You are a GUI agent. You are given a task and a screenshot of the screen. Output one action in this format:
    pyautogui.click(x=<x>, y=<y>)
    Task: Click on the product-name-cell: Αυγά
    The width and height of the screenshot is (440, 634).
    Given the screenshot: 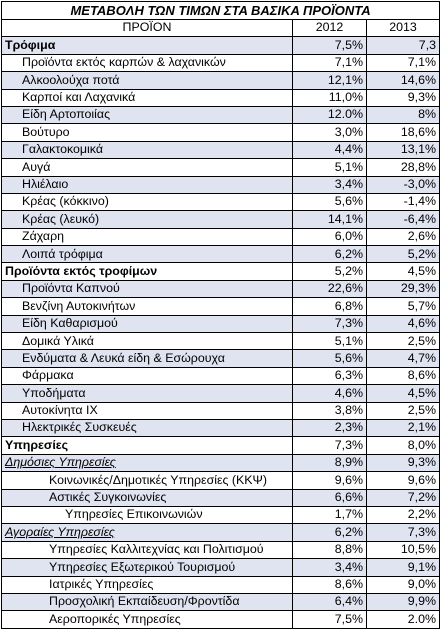 What is the action you would take?
    pyautogui.click(x=147, y=167)
    